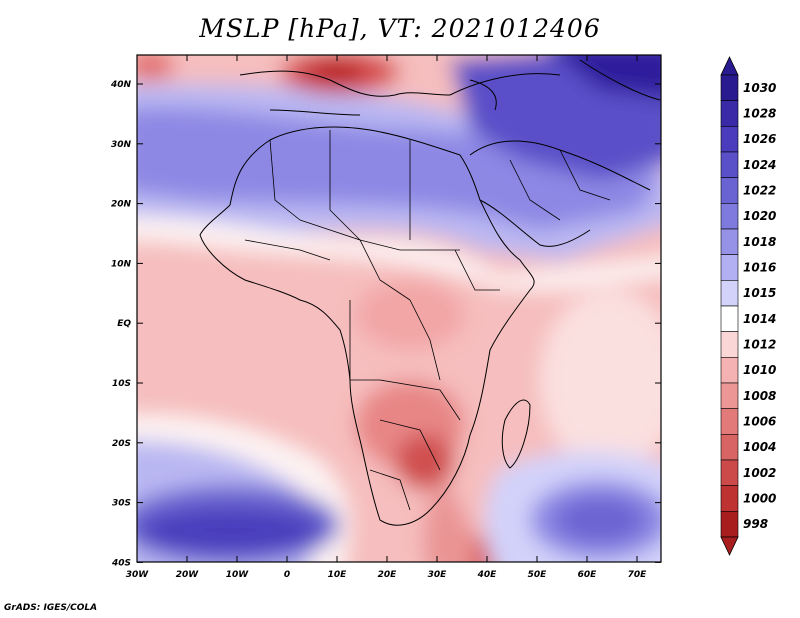 Image resolution: width=800 pixels, height=618 pixels. I want to click on lat-label: 30N, so click(121, 145).